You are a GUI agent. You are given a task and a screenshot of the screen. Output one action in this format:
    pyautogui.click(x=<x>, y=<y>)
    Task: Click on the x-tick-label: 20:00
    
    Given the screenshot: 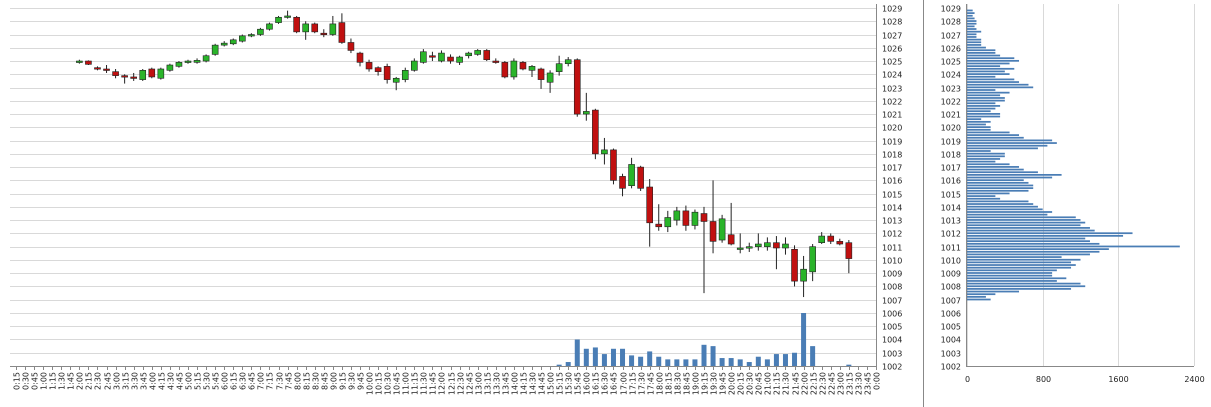 What is the action you would take?
    pyautogui.click(x=732, y=383)
    